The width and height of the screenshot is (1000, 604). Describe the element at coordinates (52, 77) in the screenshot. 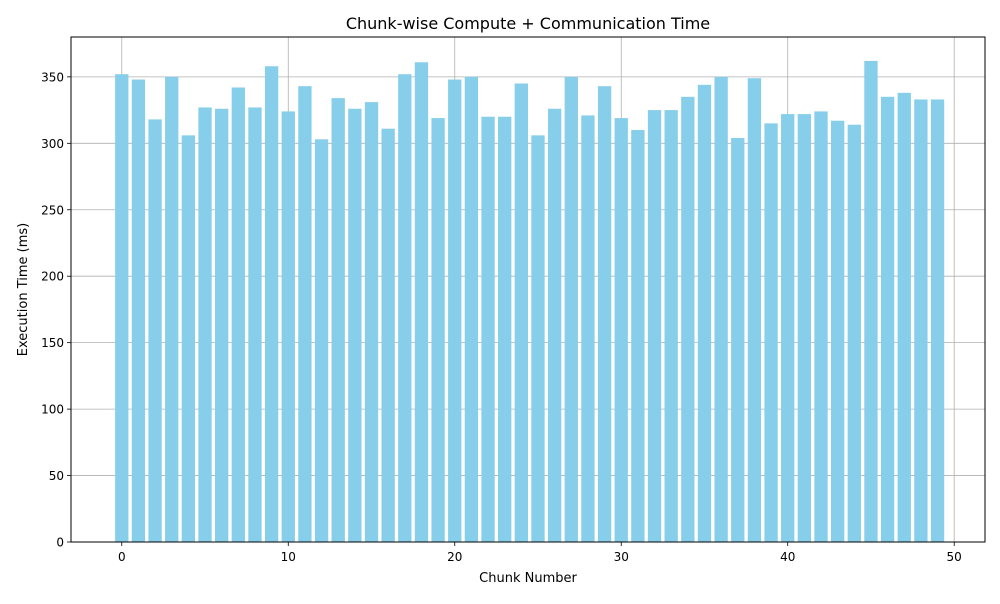

I see `y-tick-label: 350` at that location.